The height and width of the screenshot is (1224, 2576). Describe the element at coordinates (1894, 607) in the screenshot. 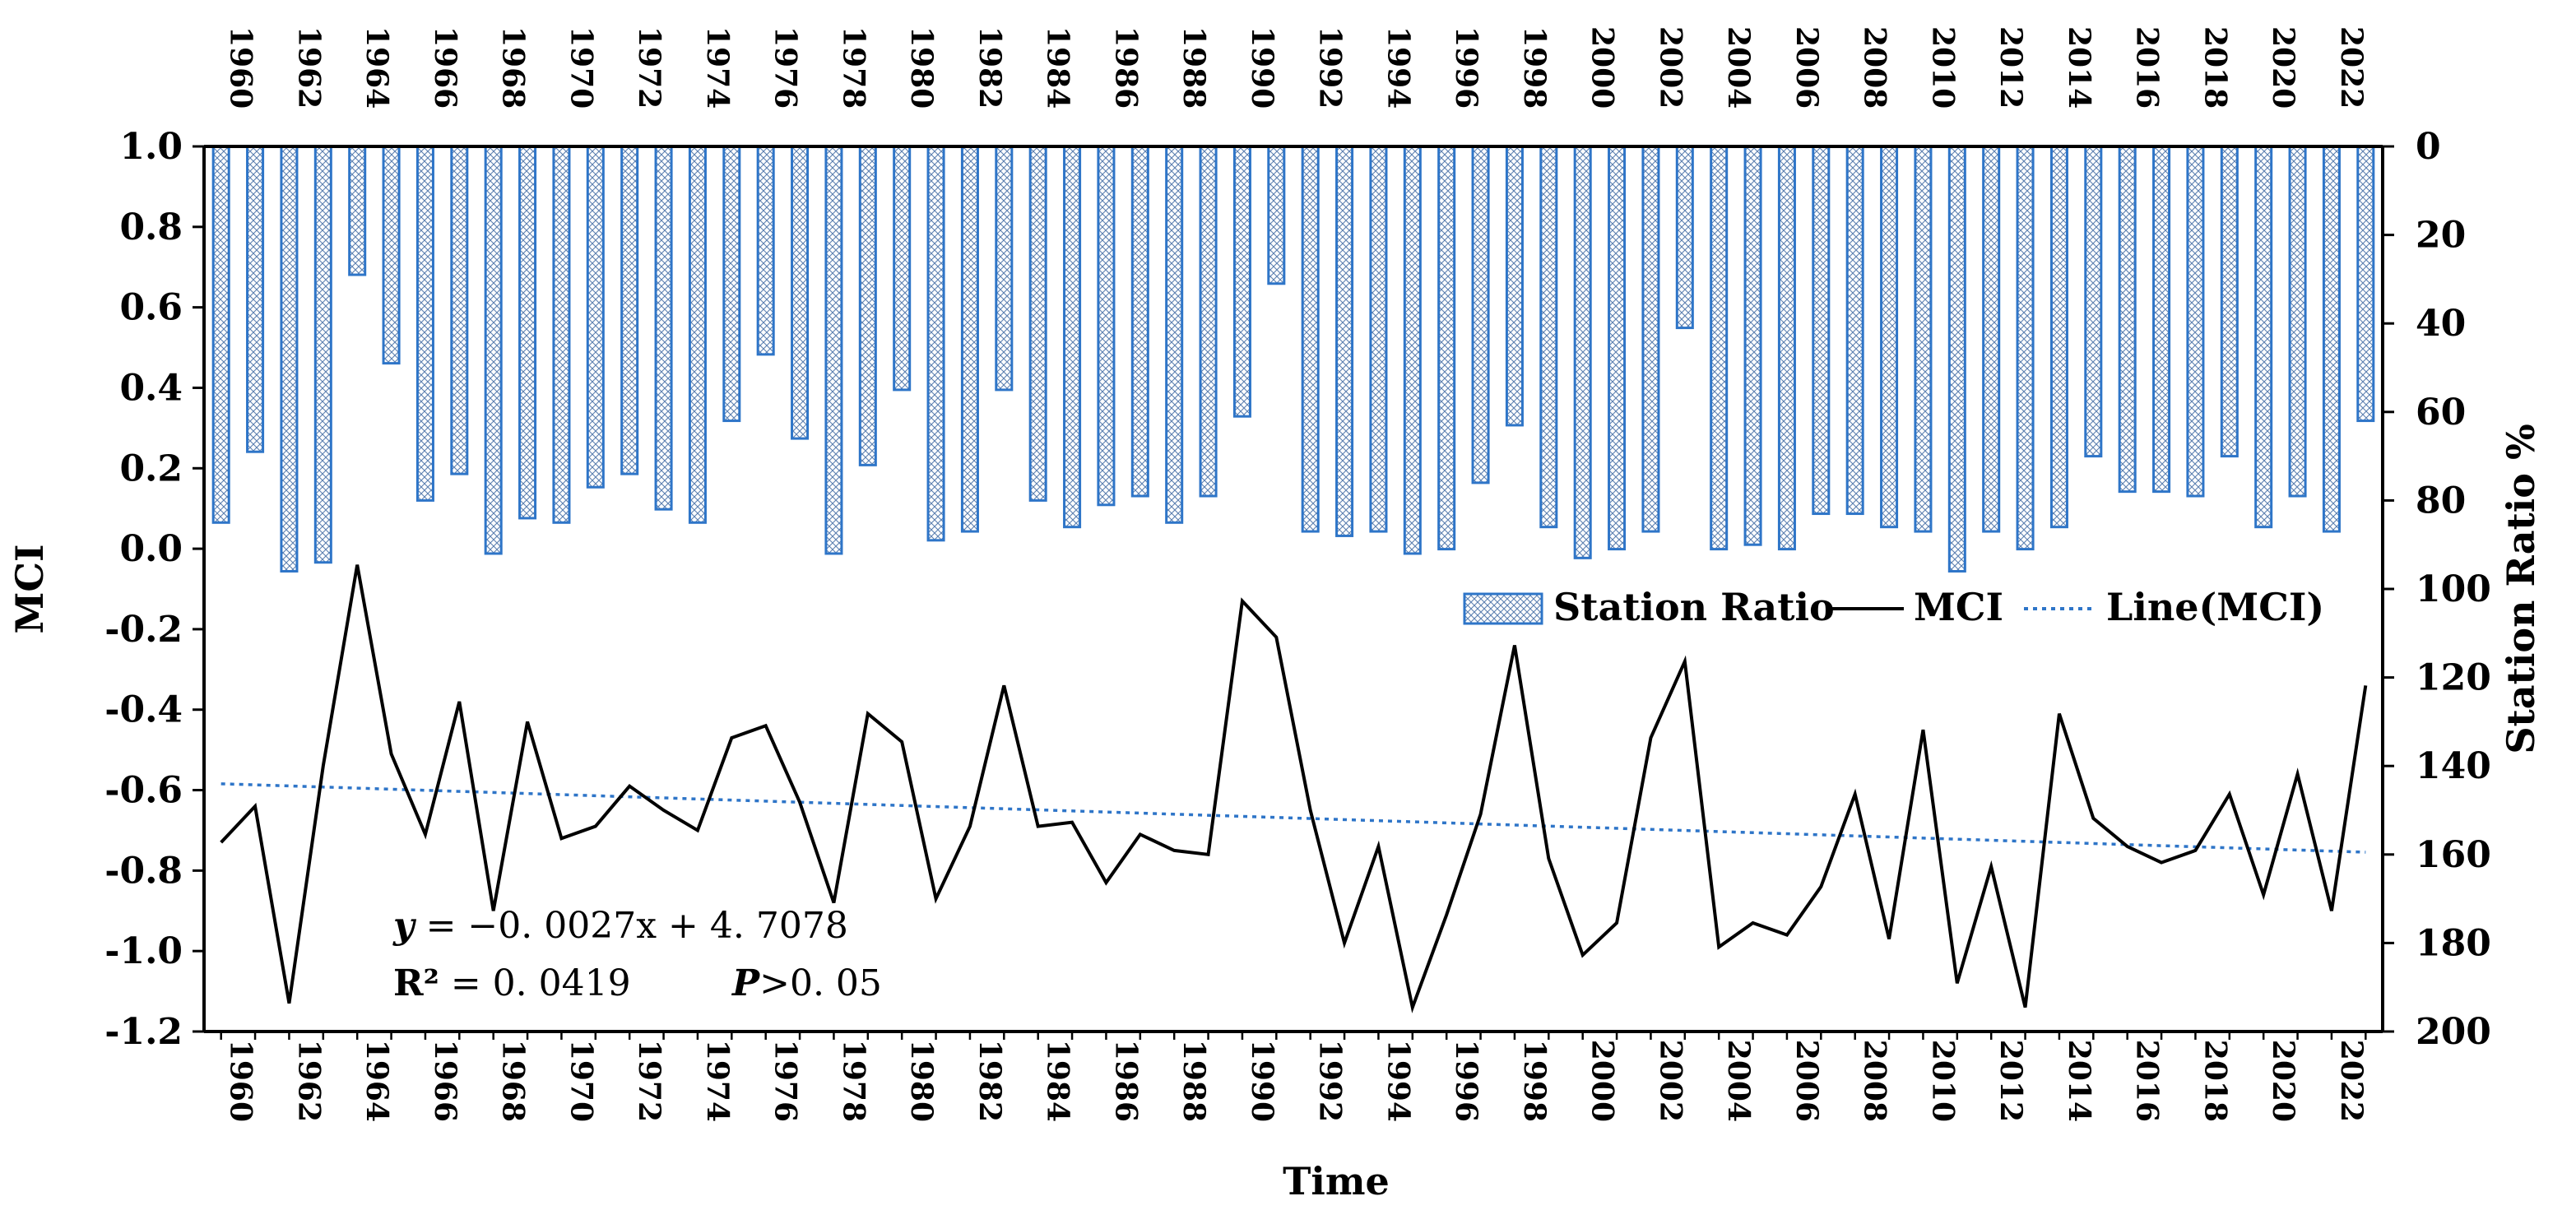

I see `legend: Station Ratio MCI Line(MCI)` at that location.